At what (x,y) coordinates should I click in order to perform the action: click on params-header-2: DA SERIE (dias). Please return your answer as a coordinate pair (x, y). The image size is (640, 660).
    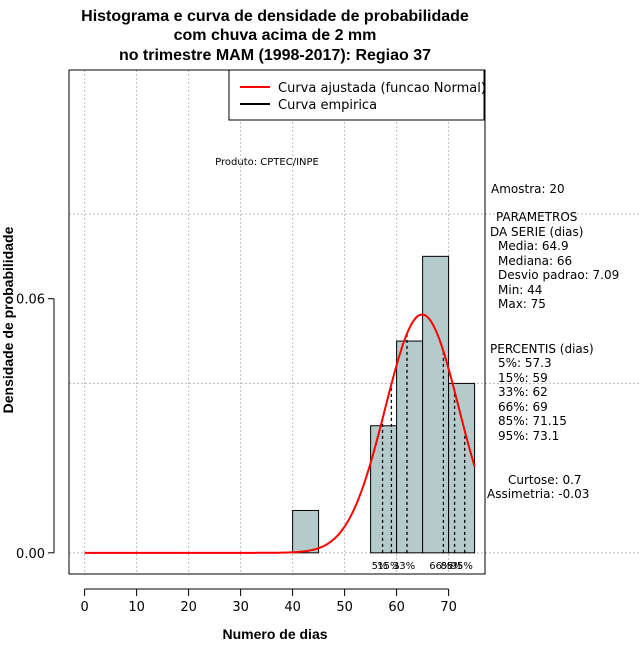
    Looking at the image, I should click on (536, 232).